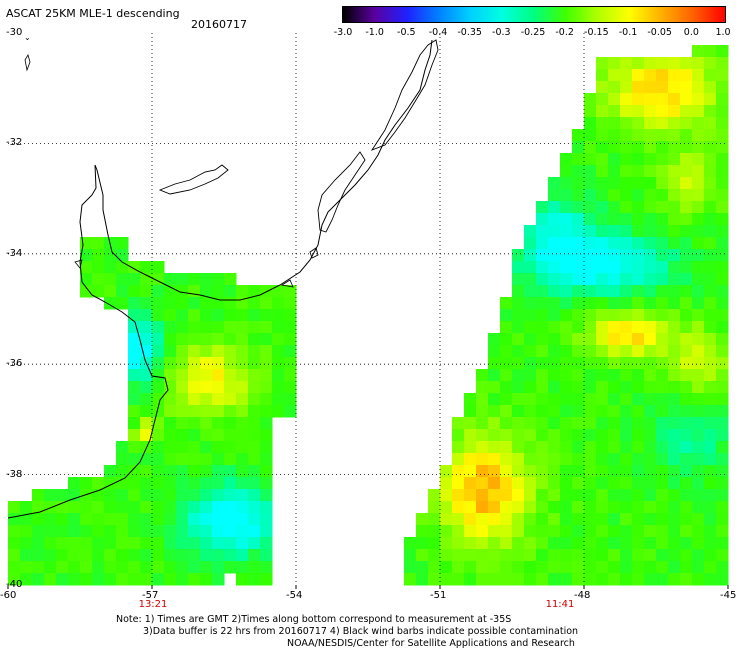 The image size is (740, 650). What do you see at coordinates (14, 143) in the screenshot?
I see `latitude-label: -32` at bounding box center [14, 143].